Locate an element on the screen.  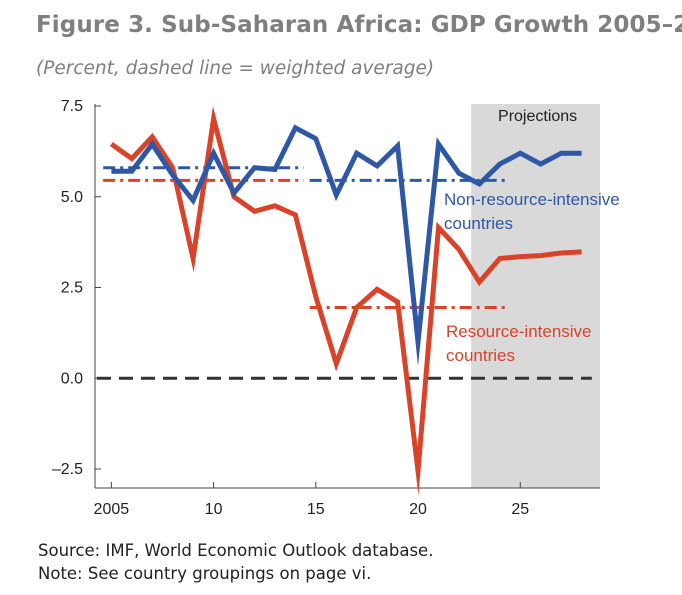
x-tick-label: 20 is located at coordinates (418, 509).